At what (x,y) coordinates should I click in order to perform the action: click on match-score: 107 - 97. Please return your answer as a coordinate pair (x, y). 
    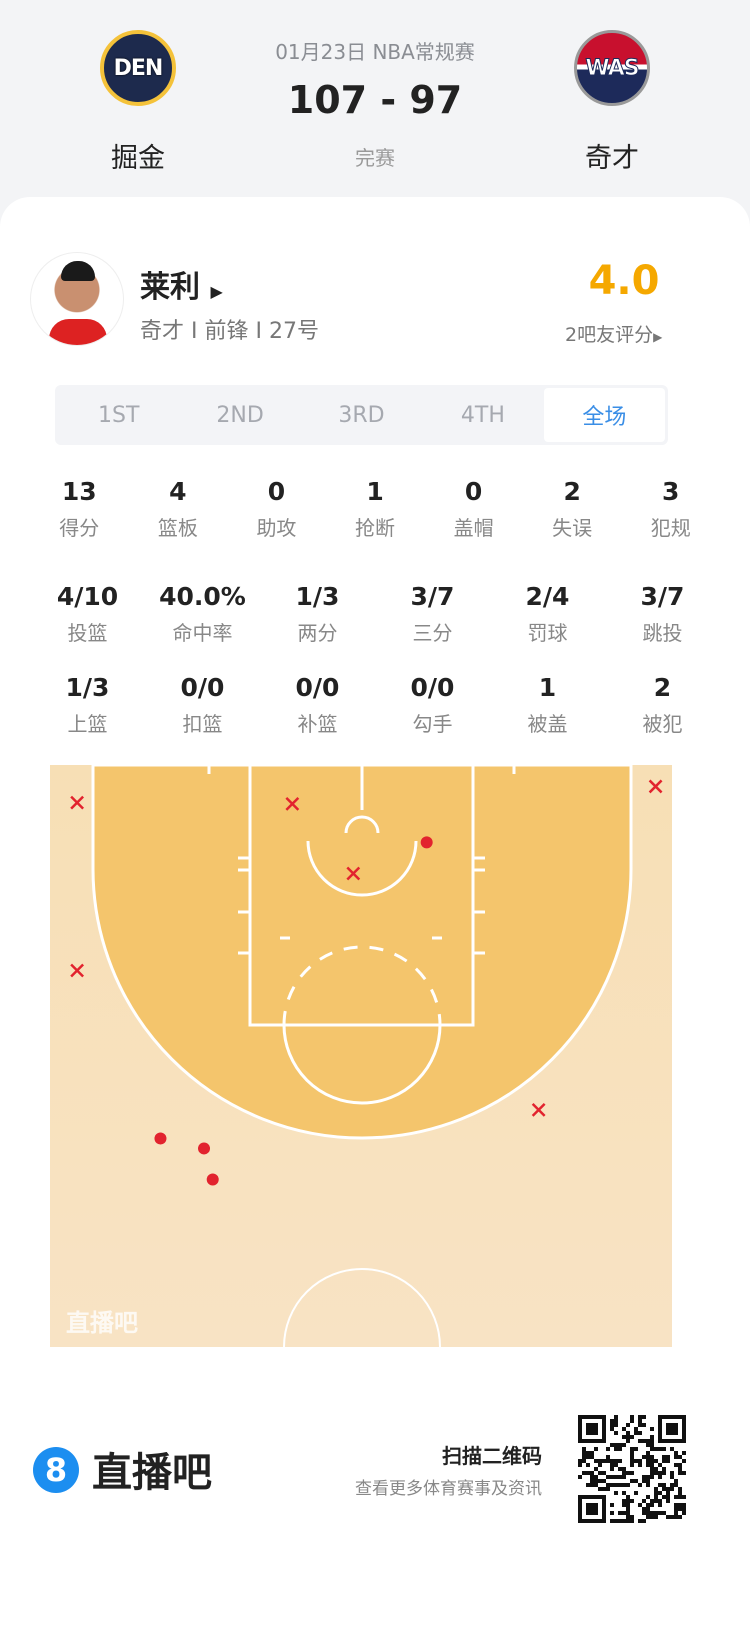
    Looking at the image, I should click on (375, 100).